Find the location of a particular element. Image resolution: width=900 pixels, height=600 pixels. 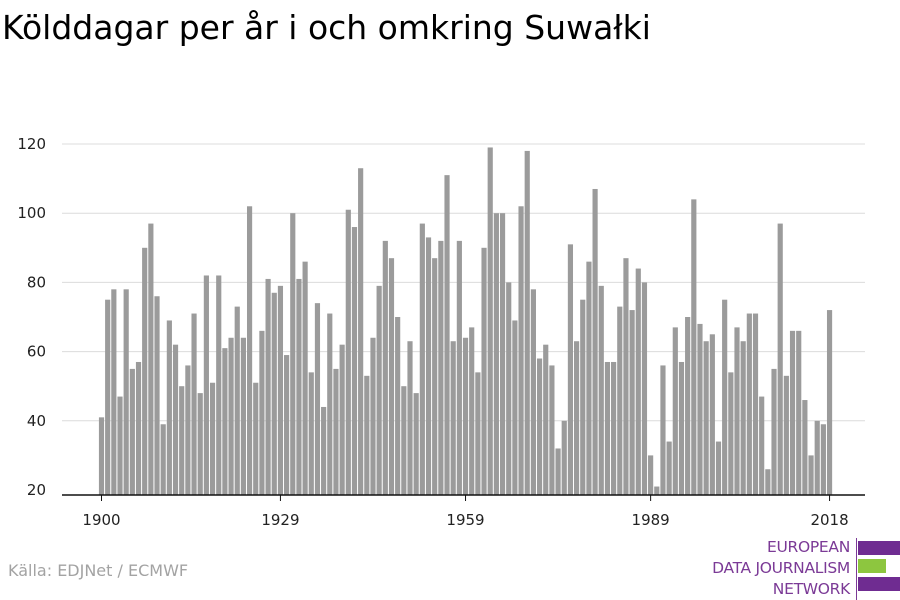

bar-1978 is located at coordinates (583, 397).